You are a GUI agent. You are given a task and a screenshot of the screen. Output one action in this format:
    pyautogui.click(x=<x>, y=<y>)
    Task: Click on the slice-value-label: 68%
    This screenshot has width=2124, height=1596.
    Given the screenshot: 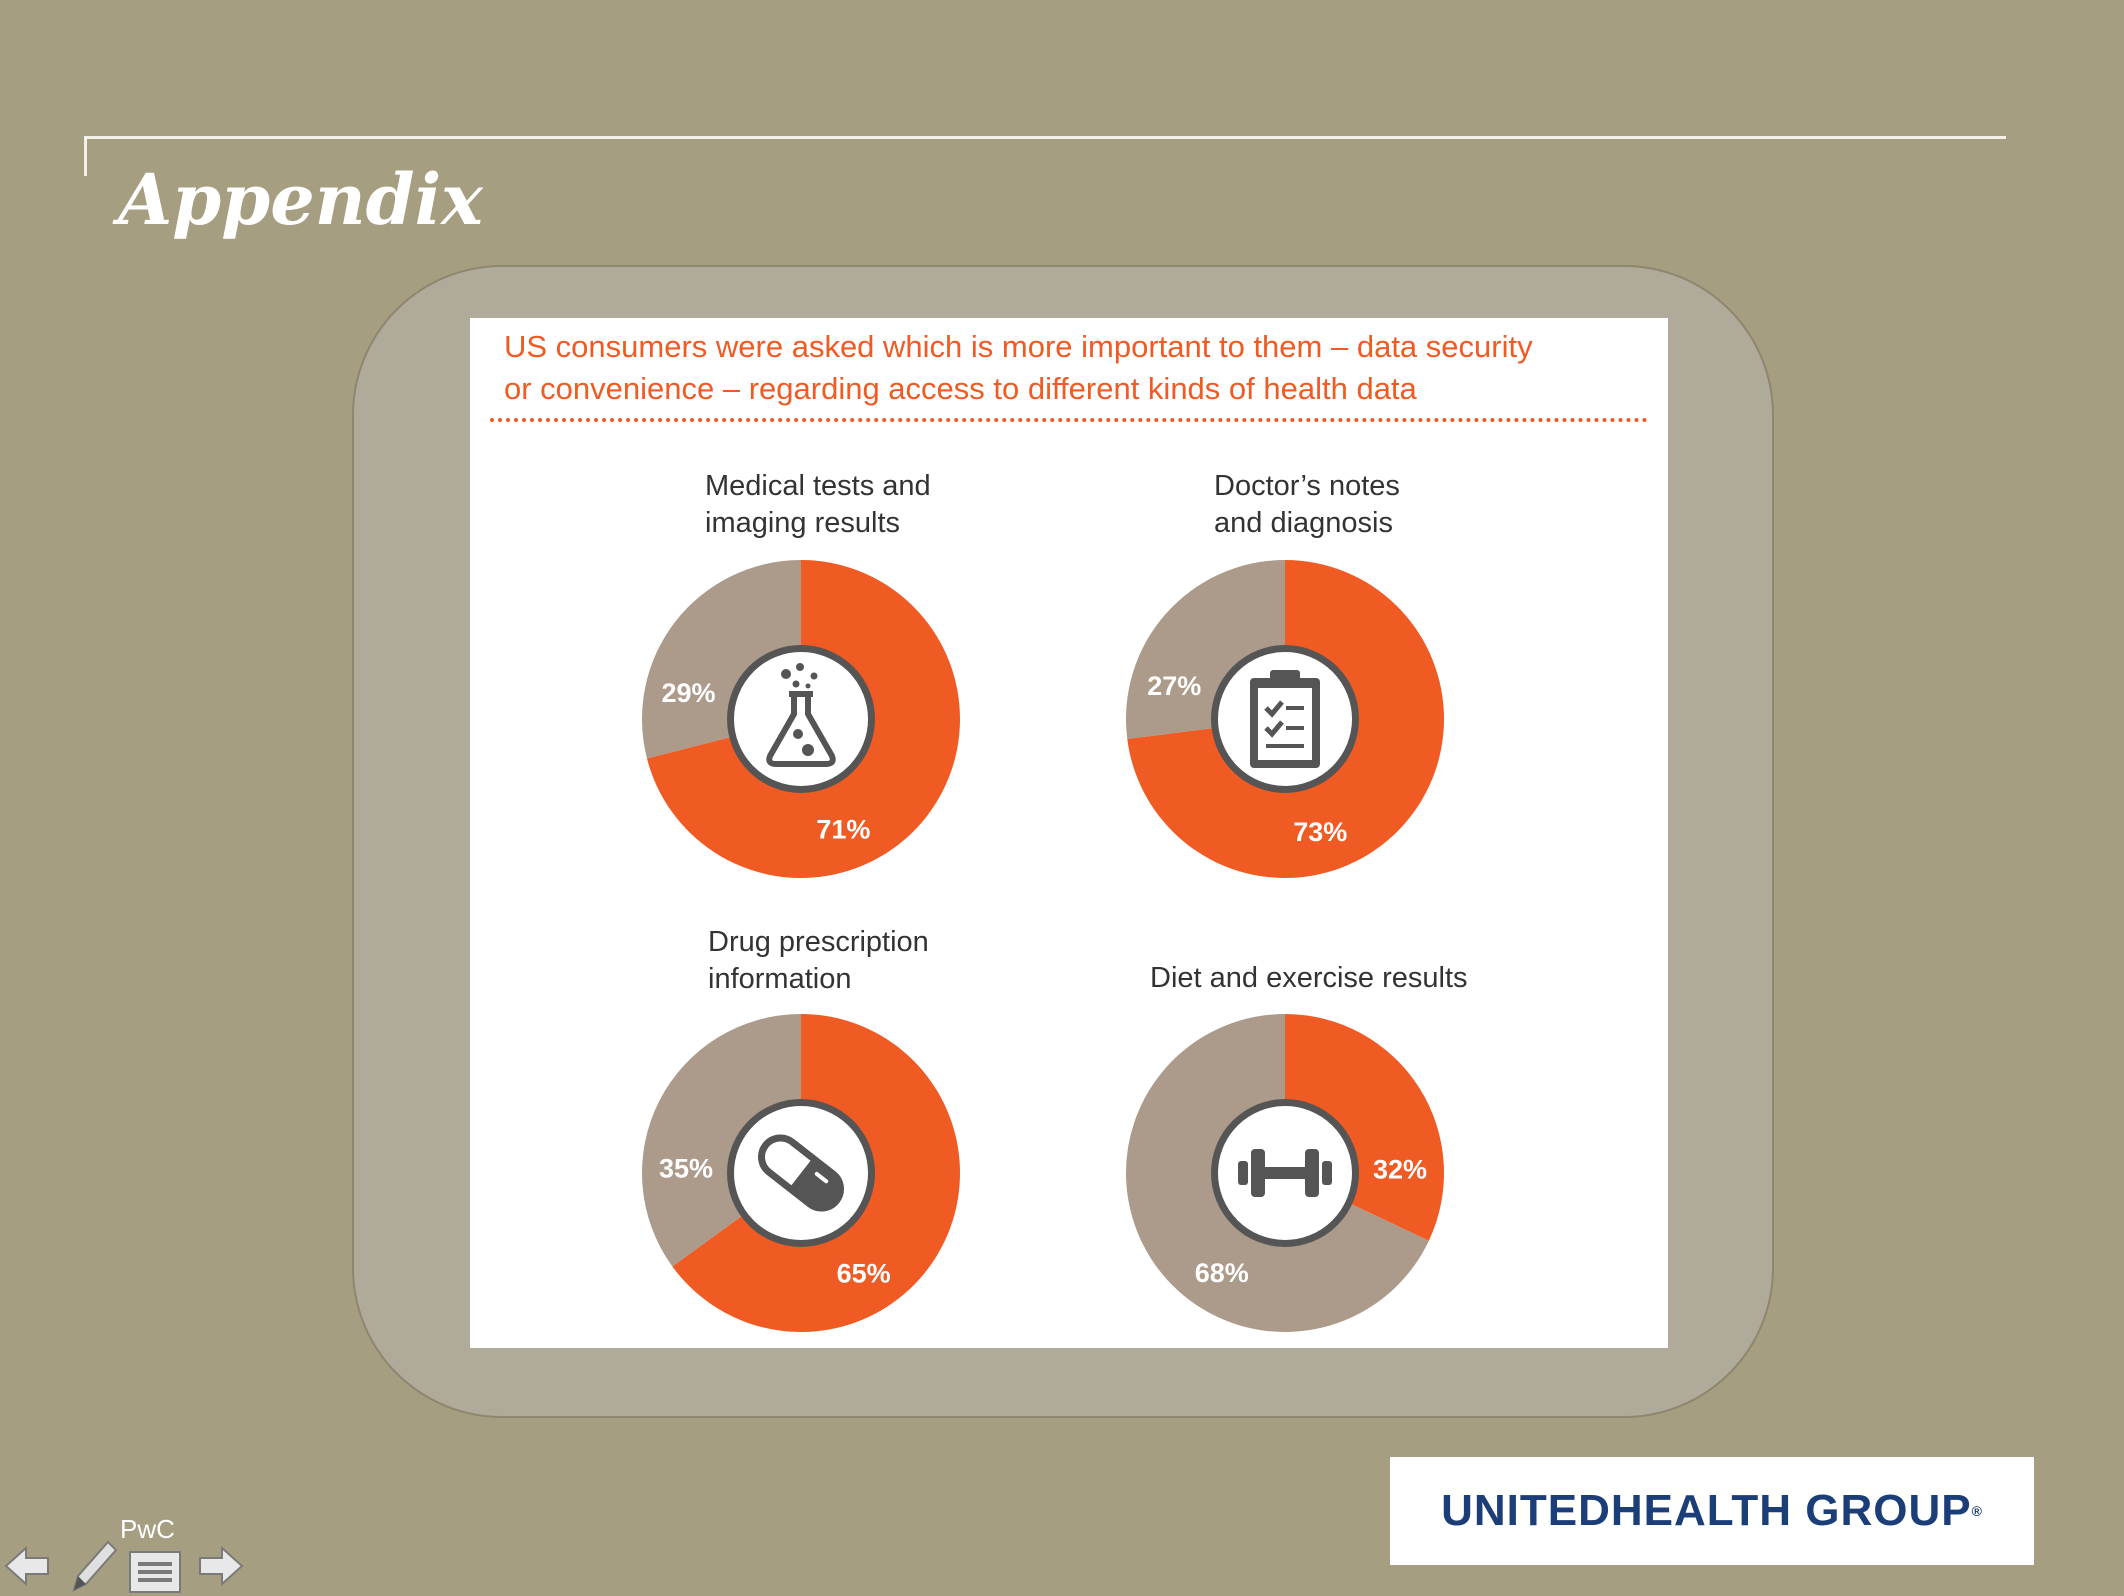 What is the action you would take?
    pyautogui.click(x=1222, y=1273)
    